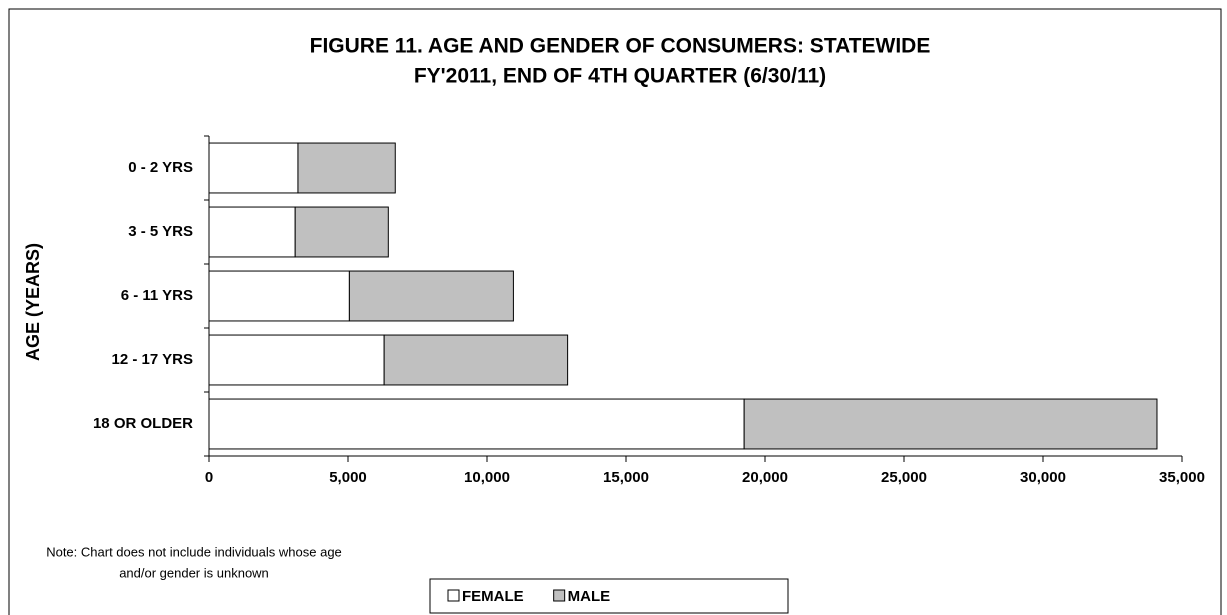 The height and width of the screenshot is (615, 1227). Describe the element at coordinates (620, 76) in the screenshot. I see `chart-subtitle: FY'2011, END OF 4TH QUARTER (6/30/11)` at that location.